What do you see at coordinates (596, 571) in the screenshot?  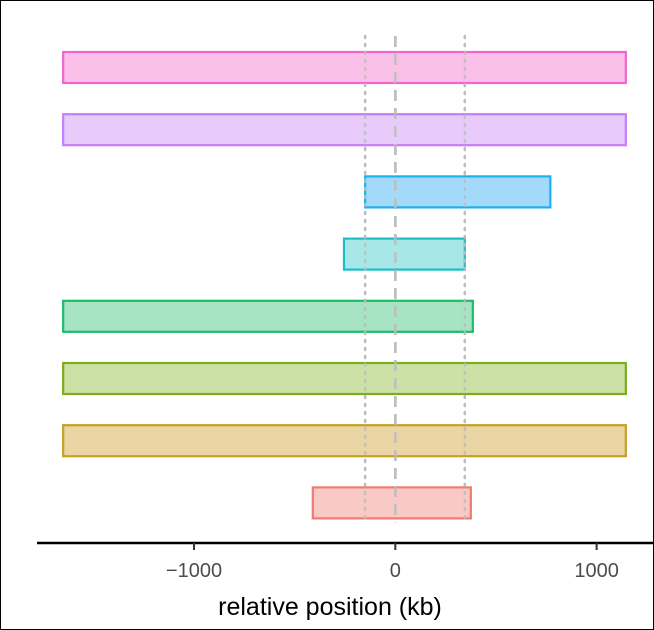 I see `x-tick-label-2: 1000` at bounding box center [596, 571].